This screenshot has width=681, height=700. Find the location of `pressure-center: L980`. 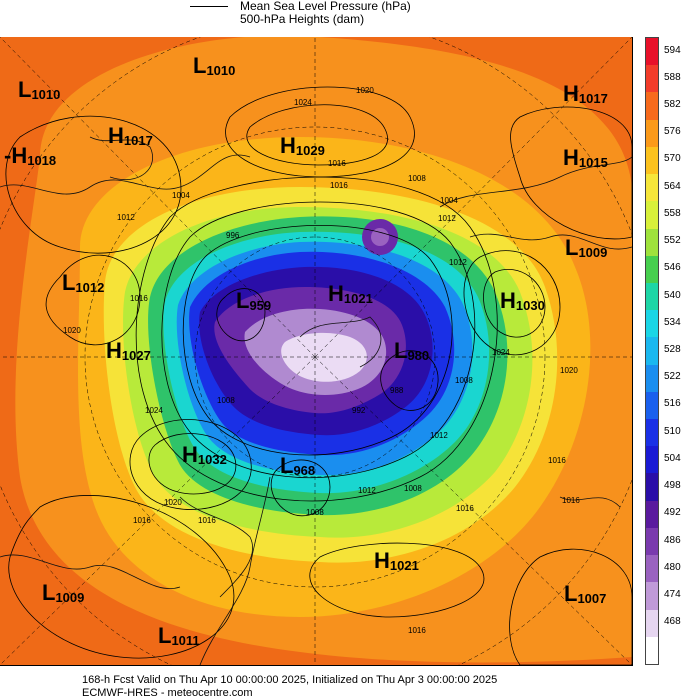

pressure-center: L980 is located at coordinates (412, 351).